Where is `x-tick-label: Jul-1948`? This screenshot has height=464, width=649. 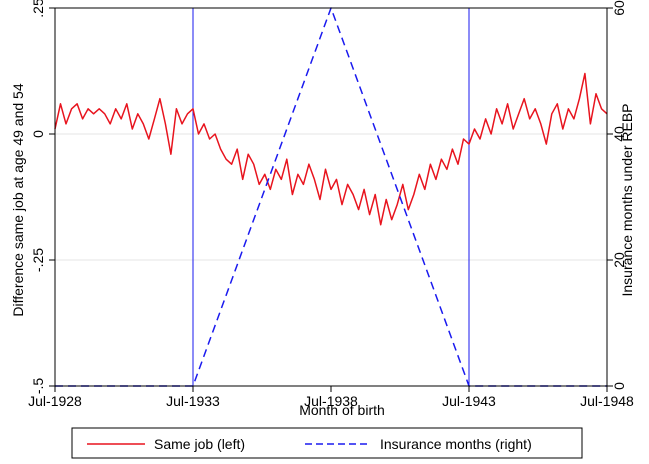 x-tick-label: Jul-1948 is located at coordinates (607, 401).